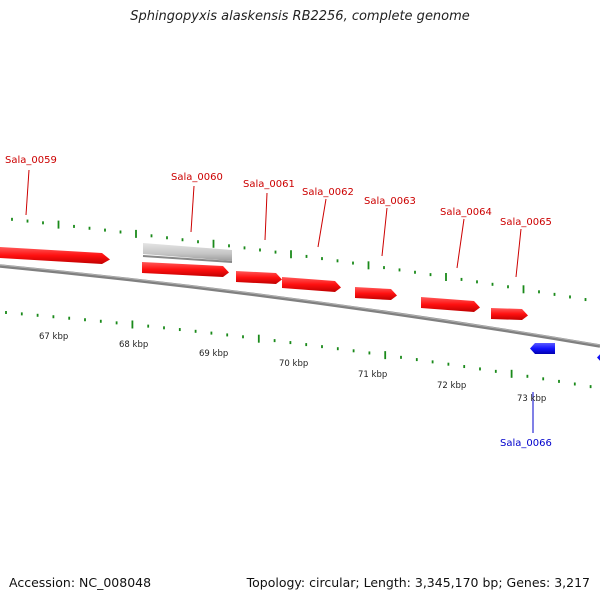 The width and height of the screenshot is (600, 600). What do you see at coordinates (531, 399) in the screenshot?
I see `kbp-label: 73 kbp` at bounding box center [531, 399].